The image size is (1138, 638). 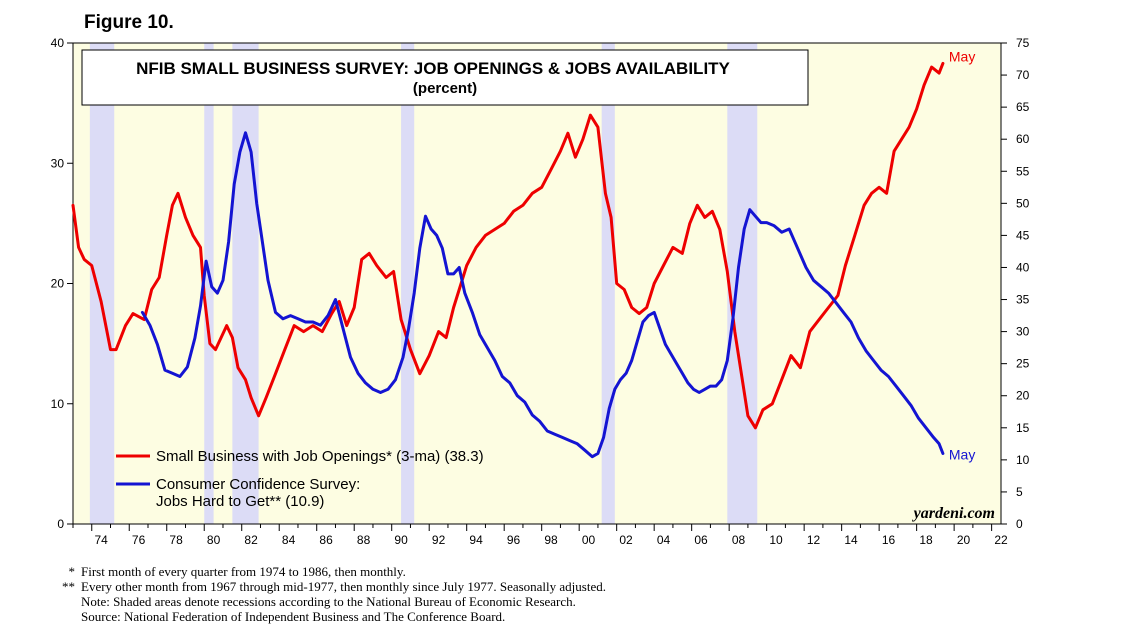 What do you see at coordinates (58, 163) in the screenshot?
I see `left-tick-label: 30` at bounding box center [58, 163].